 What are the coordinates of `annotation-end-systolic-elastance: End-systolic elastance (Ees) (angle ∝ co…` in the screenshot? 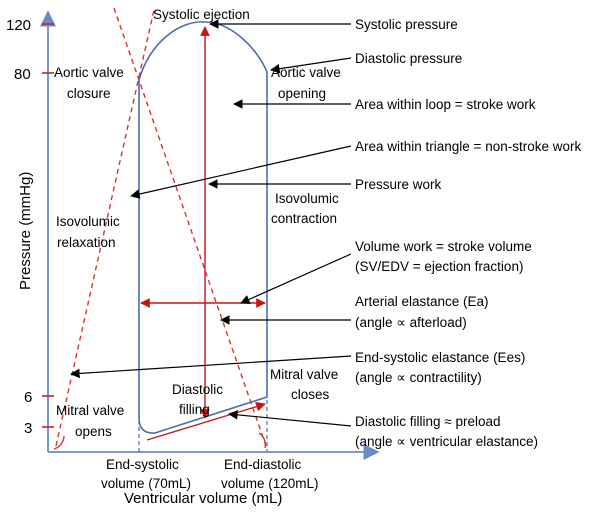 It's located at (440, 367).